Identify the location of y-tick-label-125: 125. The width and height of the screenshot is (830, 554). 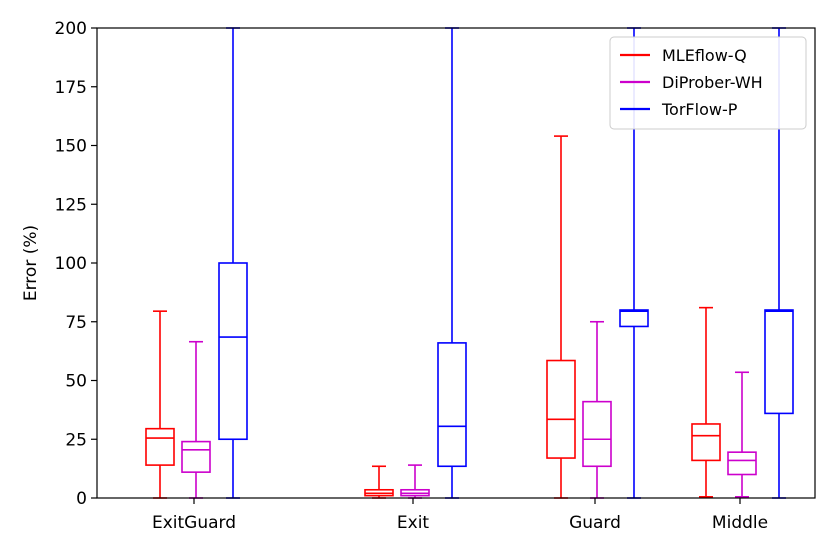
(71, 205).